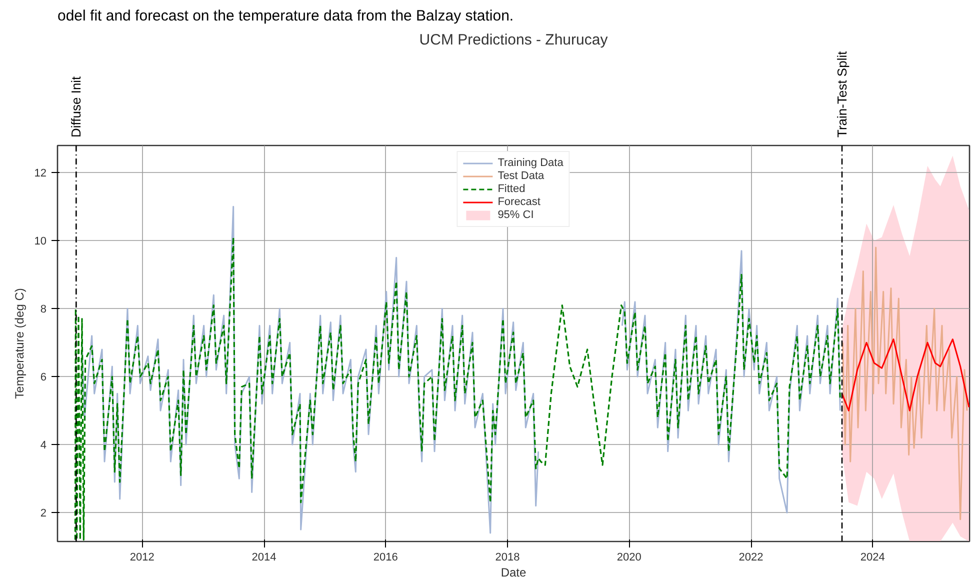 This screenshot has width=971, height=583. Describe the element at coordinates (872, 558) in the screenshot. I see `x-tick-label: 2024` at that location.